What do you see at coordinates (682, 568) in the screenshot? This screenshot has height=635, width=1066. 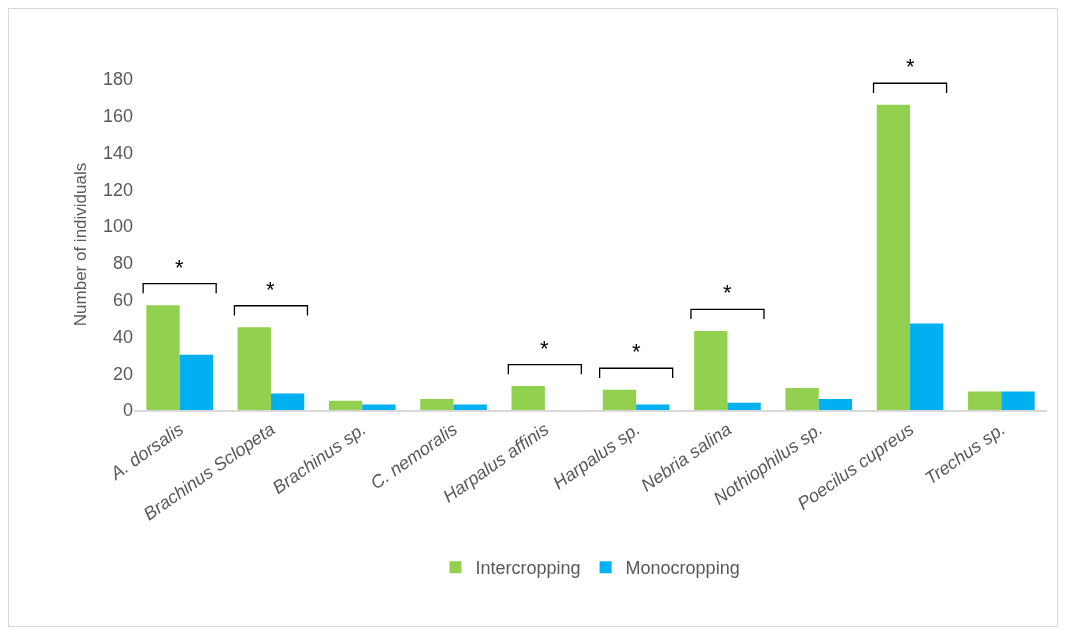 I see `legend-label: Monocropping` at bounding box center [682, 568].